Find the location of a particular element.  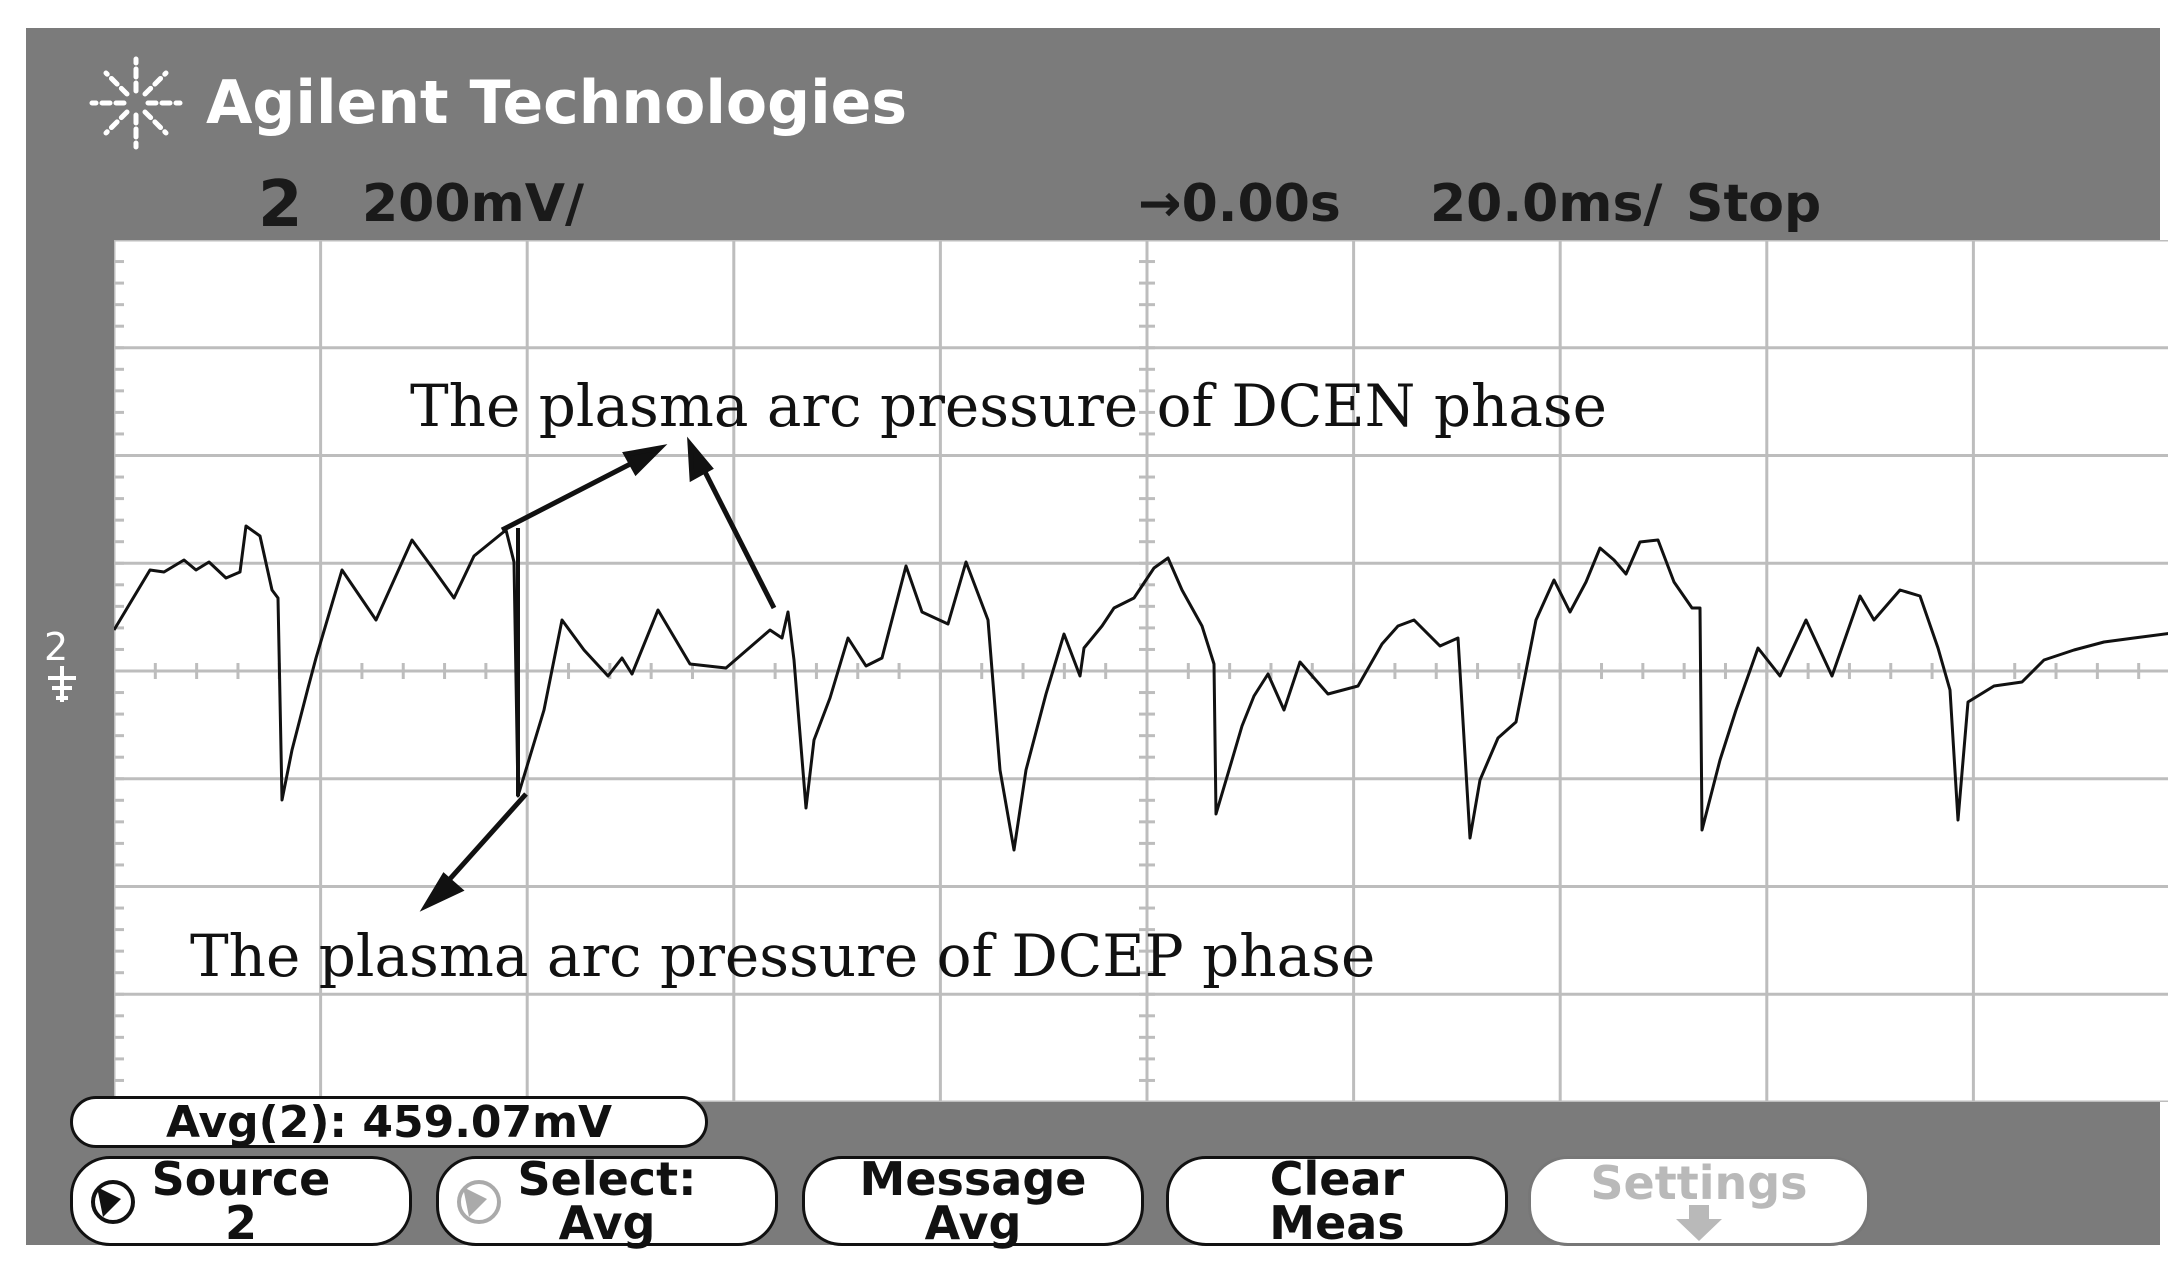

brand-name: Agilent Technologies is located at coordinates (557, 103).